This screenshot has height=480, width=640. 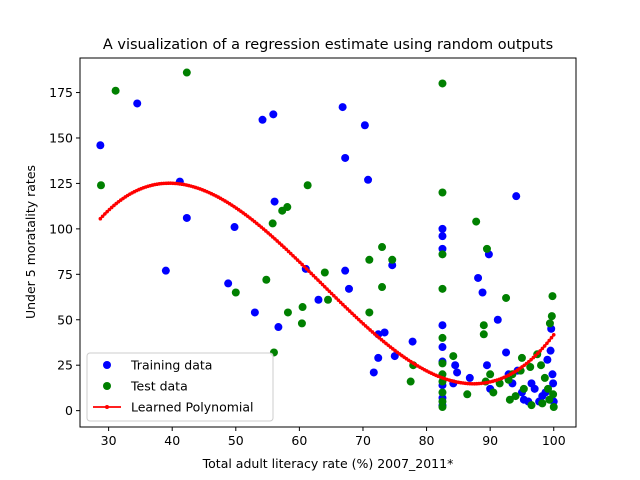 I want to click on legend-label-polynomial: Learned Polynomial, so click(x=192, y=407).